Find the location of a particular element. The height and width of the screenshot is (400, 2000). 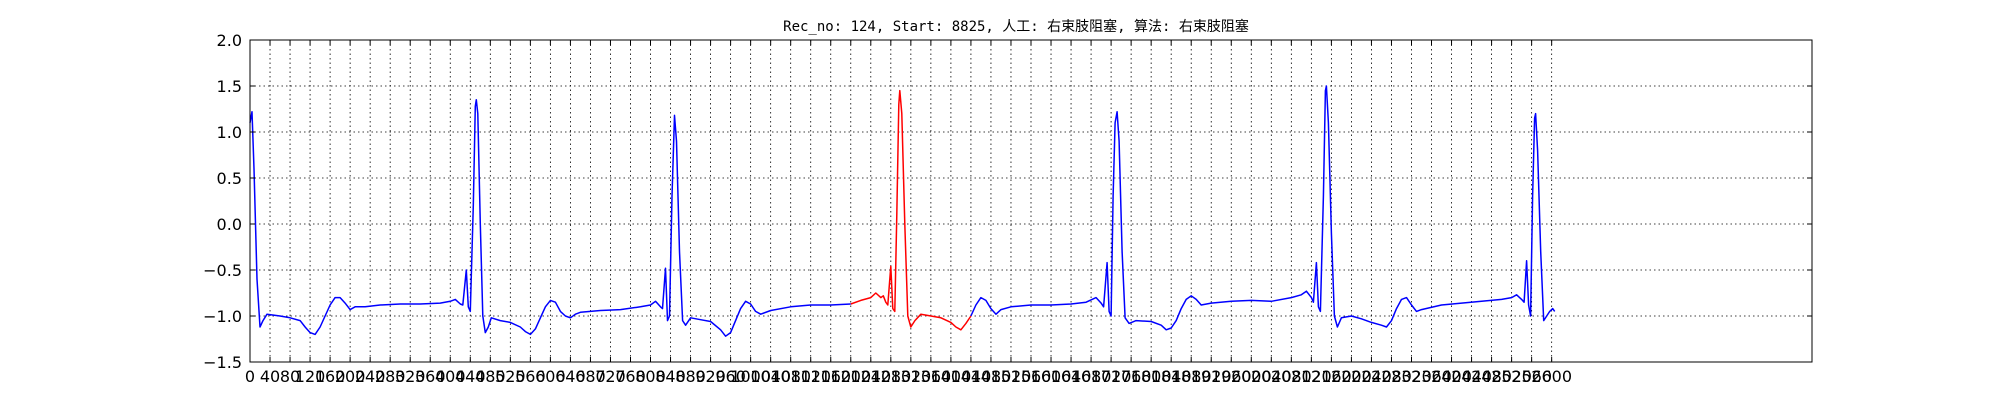

x-tick-label: 2160 is located at coordinates (1331, 376).